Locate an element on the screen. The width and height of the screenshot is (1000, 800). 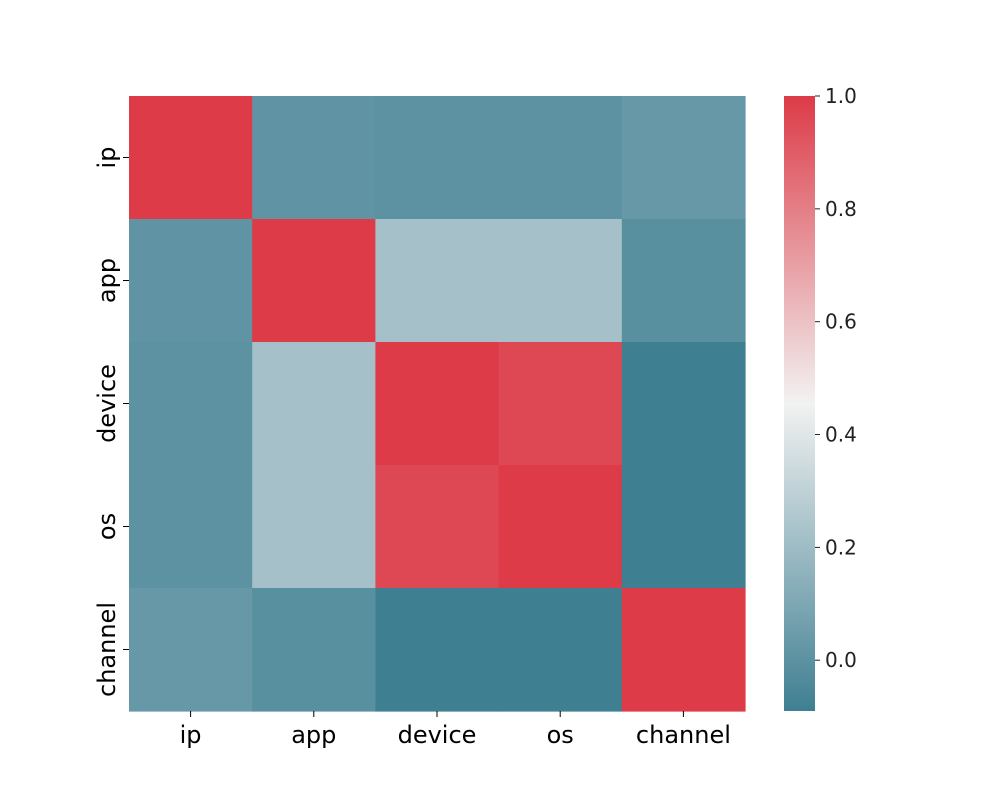
heatmap-cell-device-ip is located at coordinates (191, 404).